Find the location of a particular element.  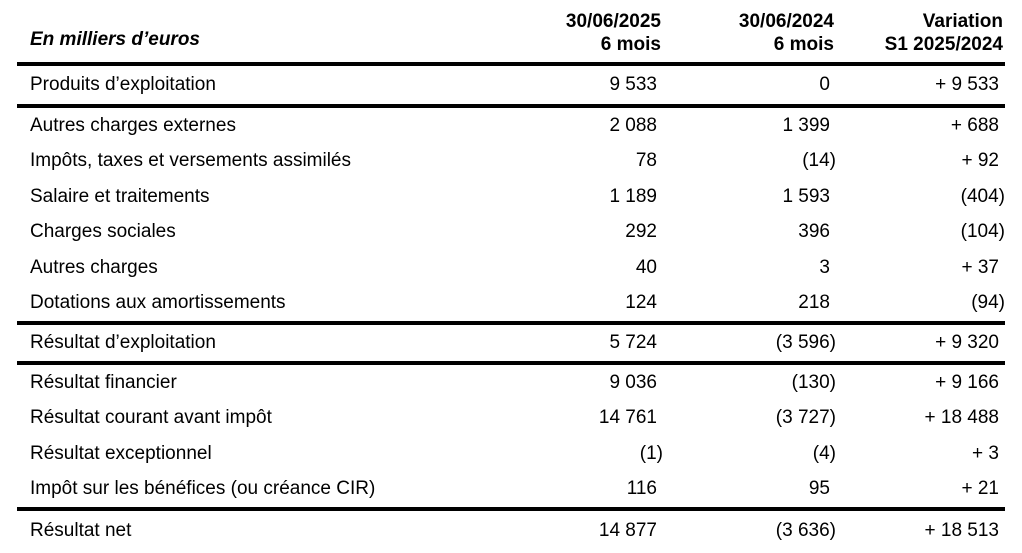

value-2024: 1 593 is located at coordinates (806, 196).